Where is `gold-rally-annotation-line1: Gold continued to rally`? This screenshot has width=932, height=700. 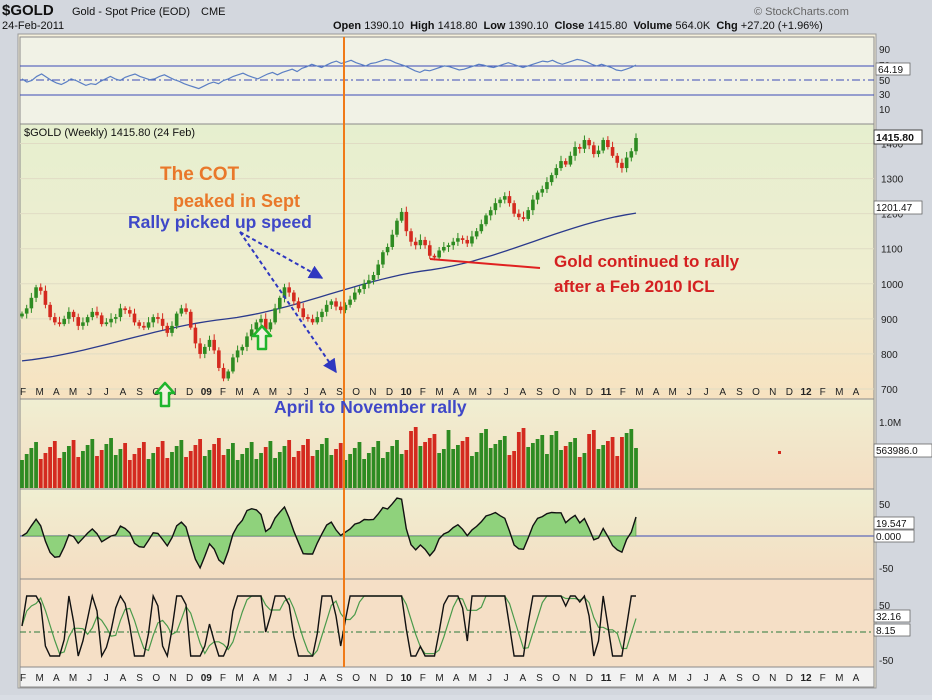 gold-rally-annotation-line1: Gold continued to rally is located at coordinates (647, 261).